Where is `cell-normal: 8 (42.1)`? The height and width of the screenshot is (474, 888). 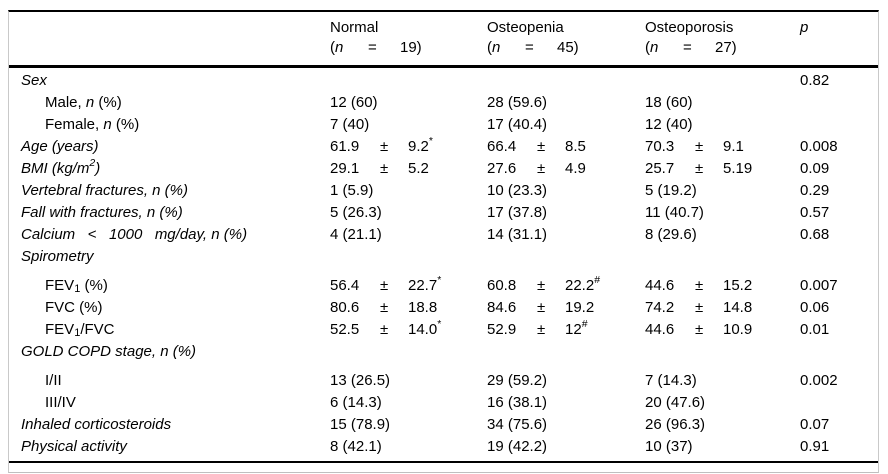
cell-normal: 8 (42.1) is located at coordinates (356, 446).